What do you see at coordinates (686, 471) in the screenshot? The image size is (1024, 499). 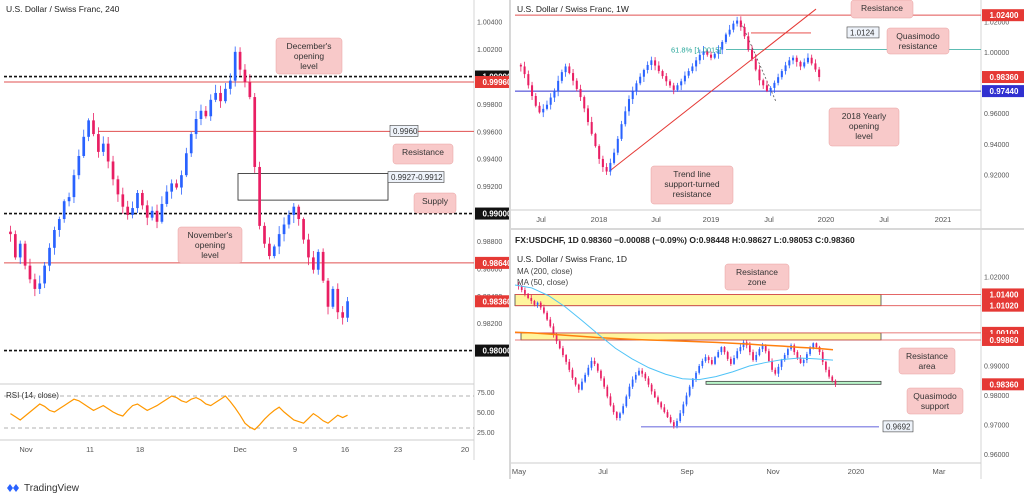 I see `daily-x-tick-label: Sep` at bounding box center [686, 471].